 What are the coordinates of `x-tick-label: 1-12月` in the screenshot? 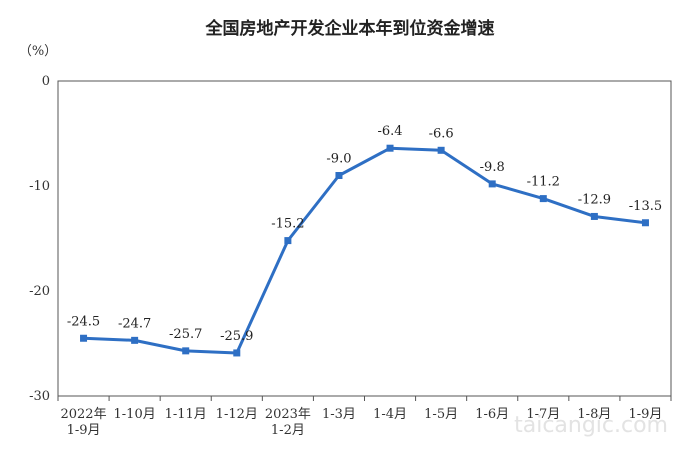 It's located at (237, 414).